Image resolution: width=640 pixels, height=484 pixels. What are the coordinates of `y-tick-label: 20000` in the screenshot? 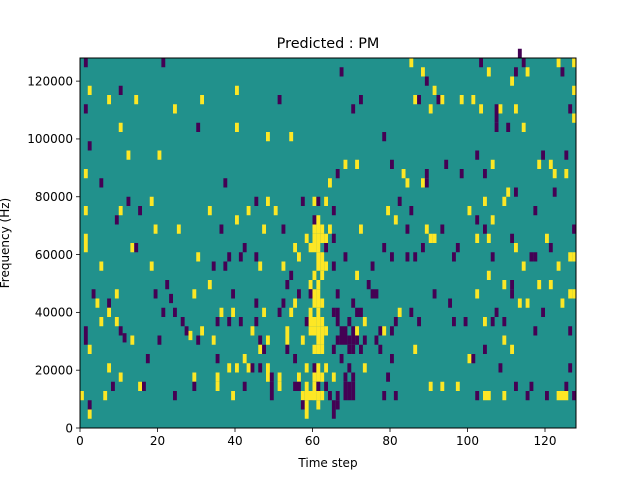 It's located at (54, 370).